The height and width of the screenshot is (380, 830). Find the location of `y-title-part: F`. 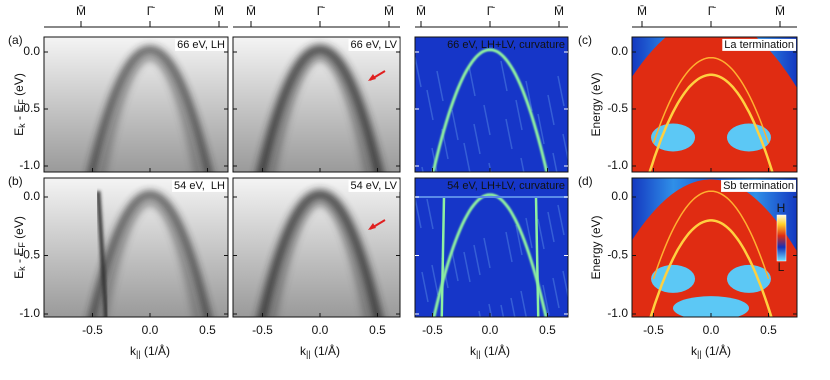

y-title-part: F is located at coordinates (22, 245).